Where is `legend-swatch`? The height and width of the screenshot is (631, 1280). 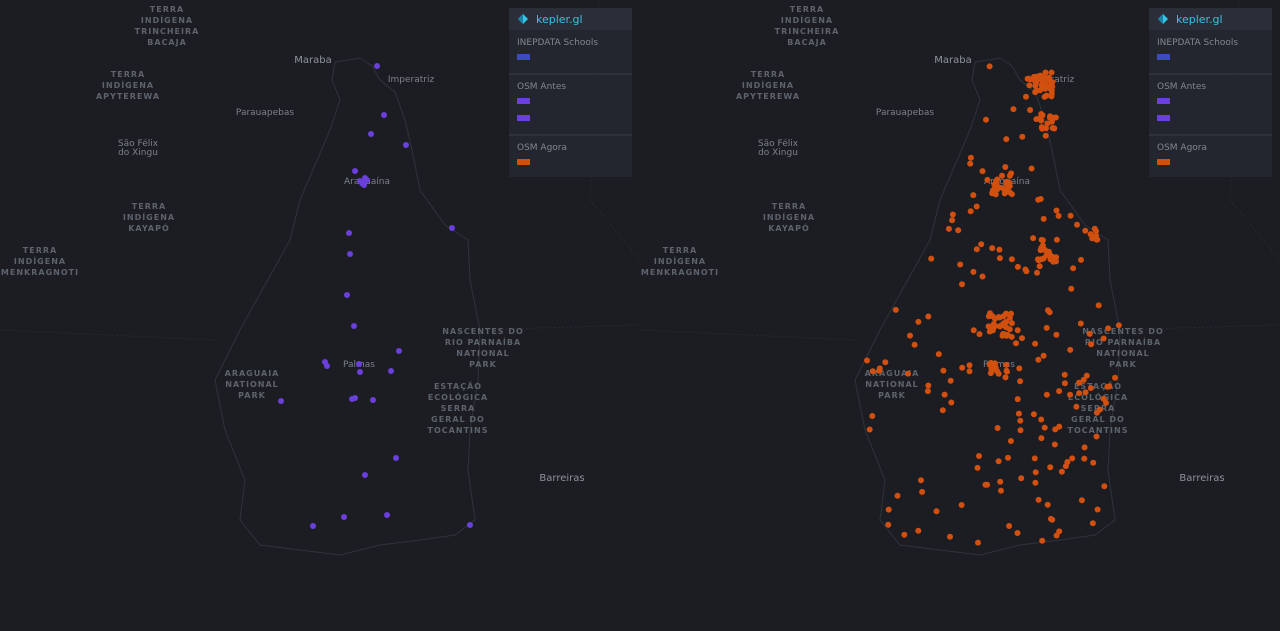
legend-swatch is located at coordinates (523, 101).